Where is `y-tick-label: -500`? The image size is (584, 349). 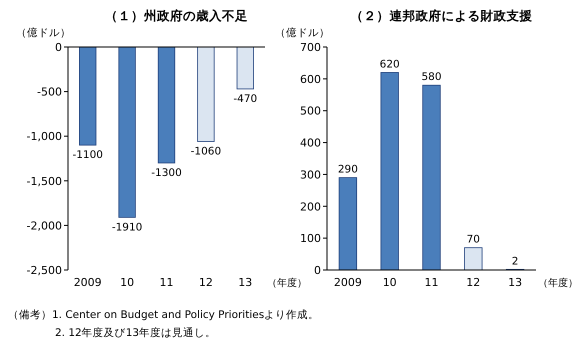 y-tick-label: -500 is located at coordinates (49, 92).